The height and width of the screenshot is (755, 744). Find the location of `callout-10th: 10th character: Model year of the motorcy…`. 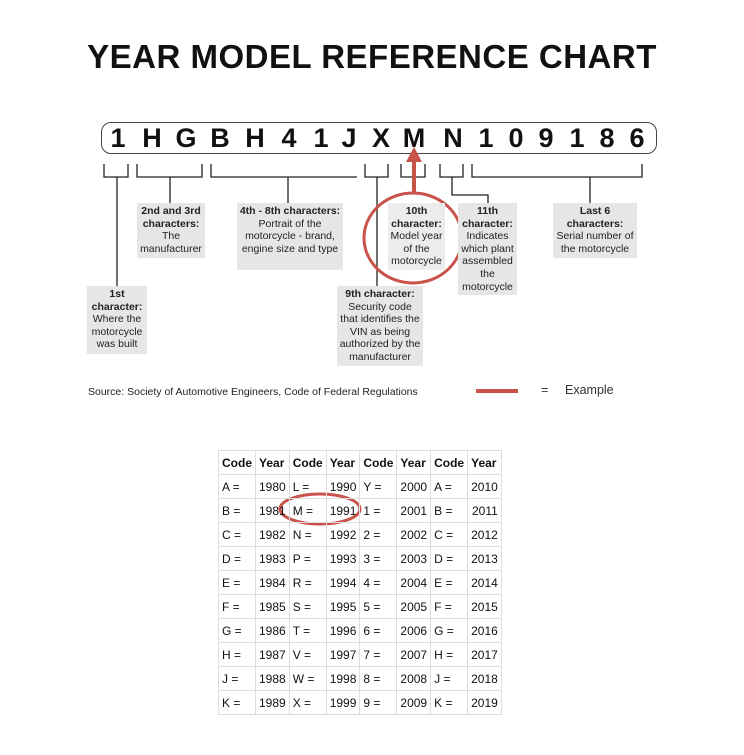

callout-10th: 10th character: Model year of the motorcy… is located at coordinates (416, 236).